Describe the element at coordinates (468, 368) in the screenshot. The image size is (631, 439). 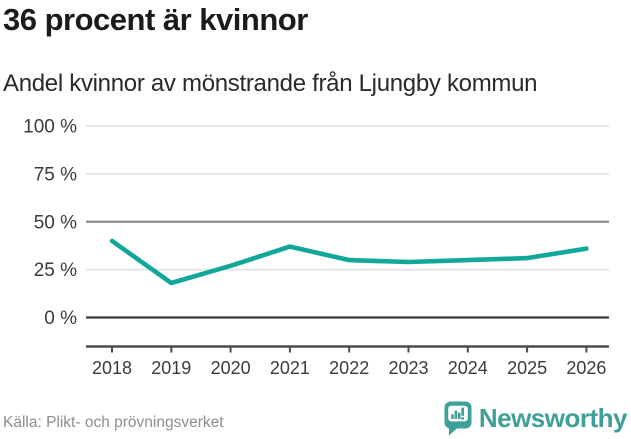
I see `x-tick-label: 2024` at that location.